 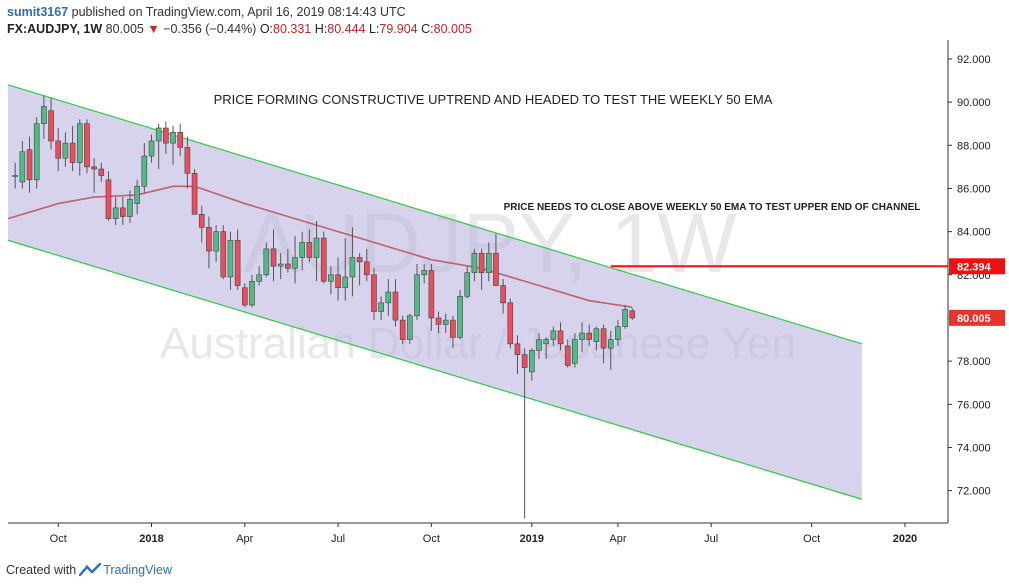 I want to click on footer-brand-link: TradingView, so click(x=137, y=570).